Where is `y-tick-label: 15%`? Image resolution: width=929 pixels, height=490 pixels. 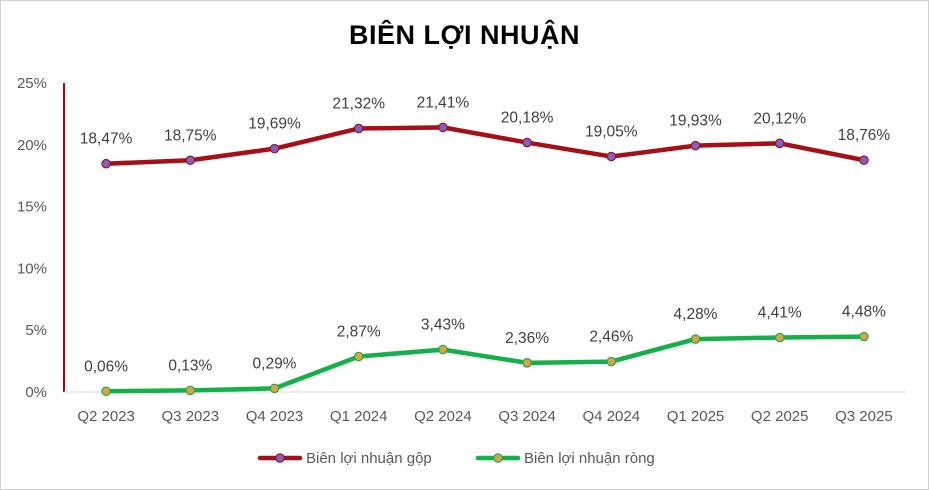 y-tick-label: 15% is located at coordinates (32, 207).